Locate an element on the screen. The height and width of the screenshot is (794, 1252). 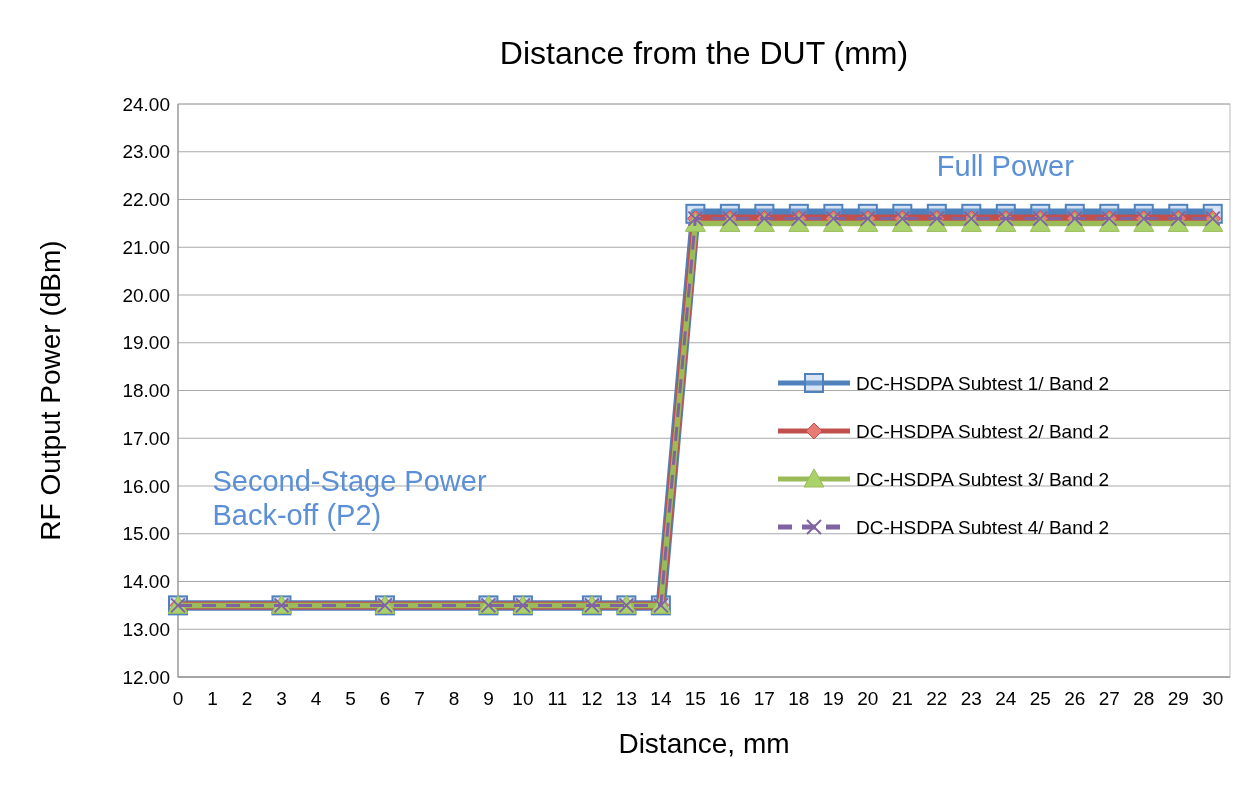
x-tick-label: 3 is located at coordinates (281, 698).